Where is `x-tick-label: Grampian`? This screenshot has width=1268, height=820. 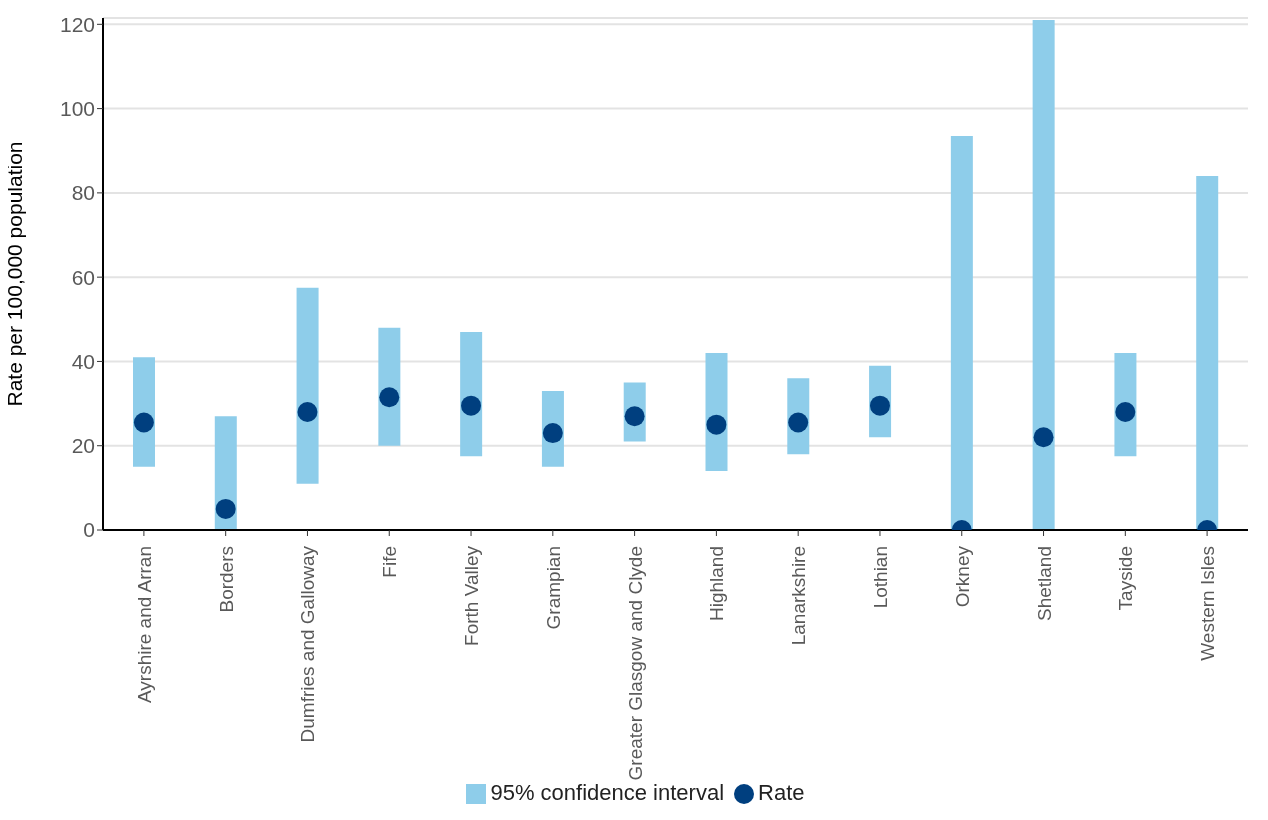 x-tick-label: Grampian is located at coordinates (553, 588).